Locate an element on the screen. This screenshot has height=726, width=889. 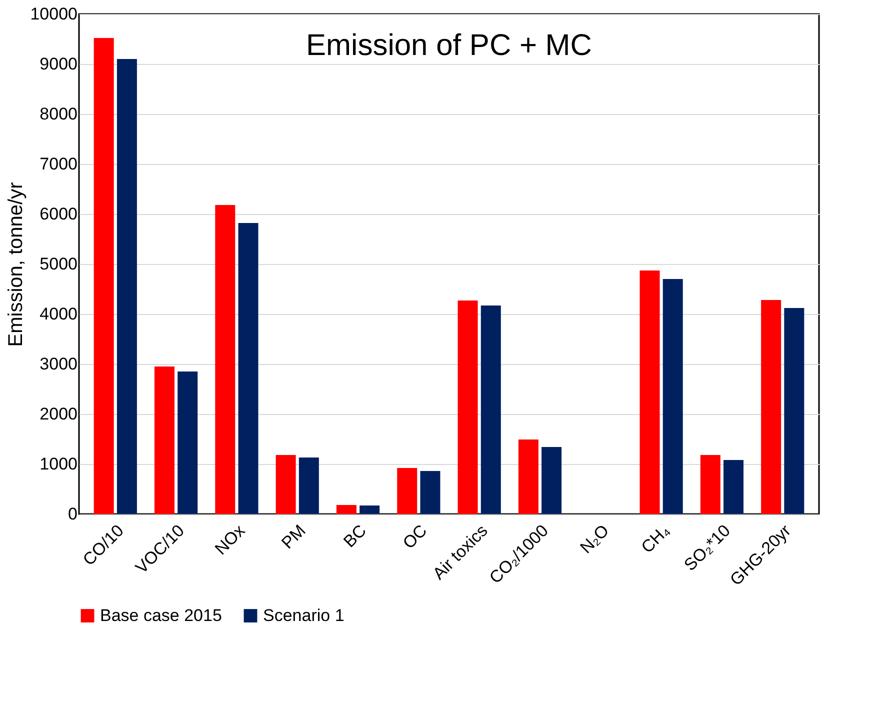
text: Emission of PC + MC is located at coordinates (449, 45).